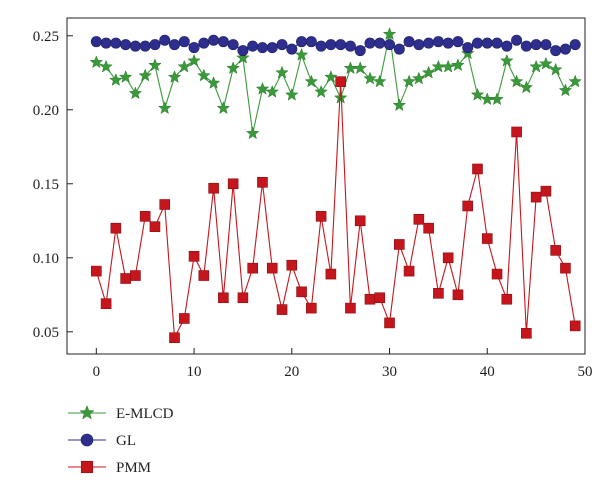  What do you see at coordinates (487, 372) in the screenshot?
I see `x-tick-label: 40` at bounding box center [487, 372].